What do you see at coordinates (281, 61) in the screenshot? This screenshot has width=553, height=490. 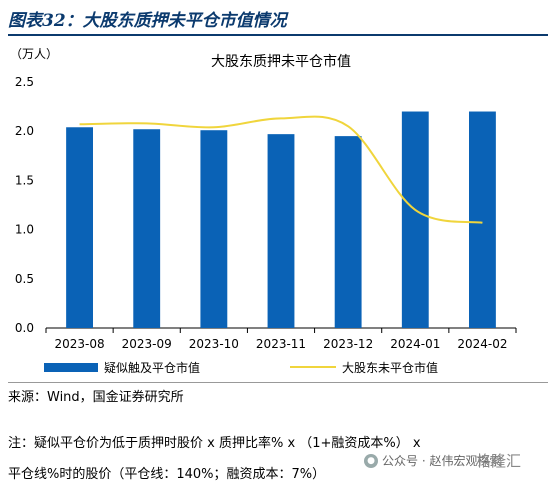 I see `chart-title: 大股东质押未平仓市值` at bounding box center [281, 61].